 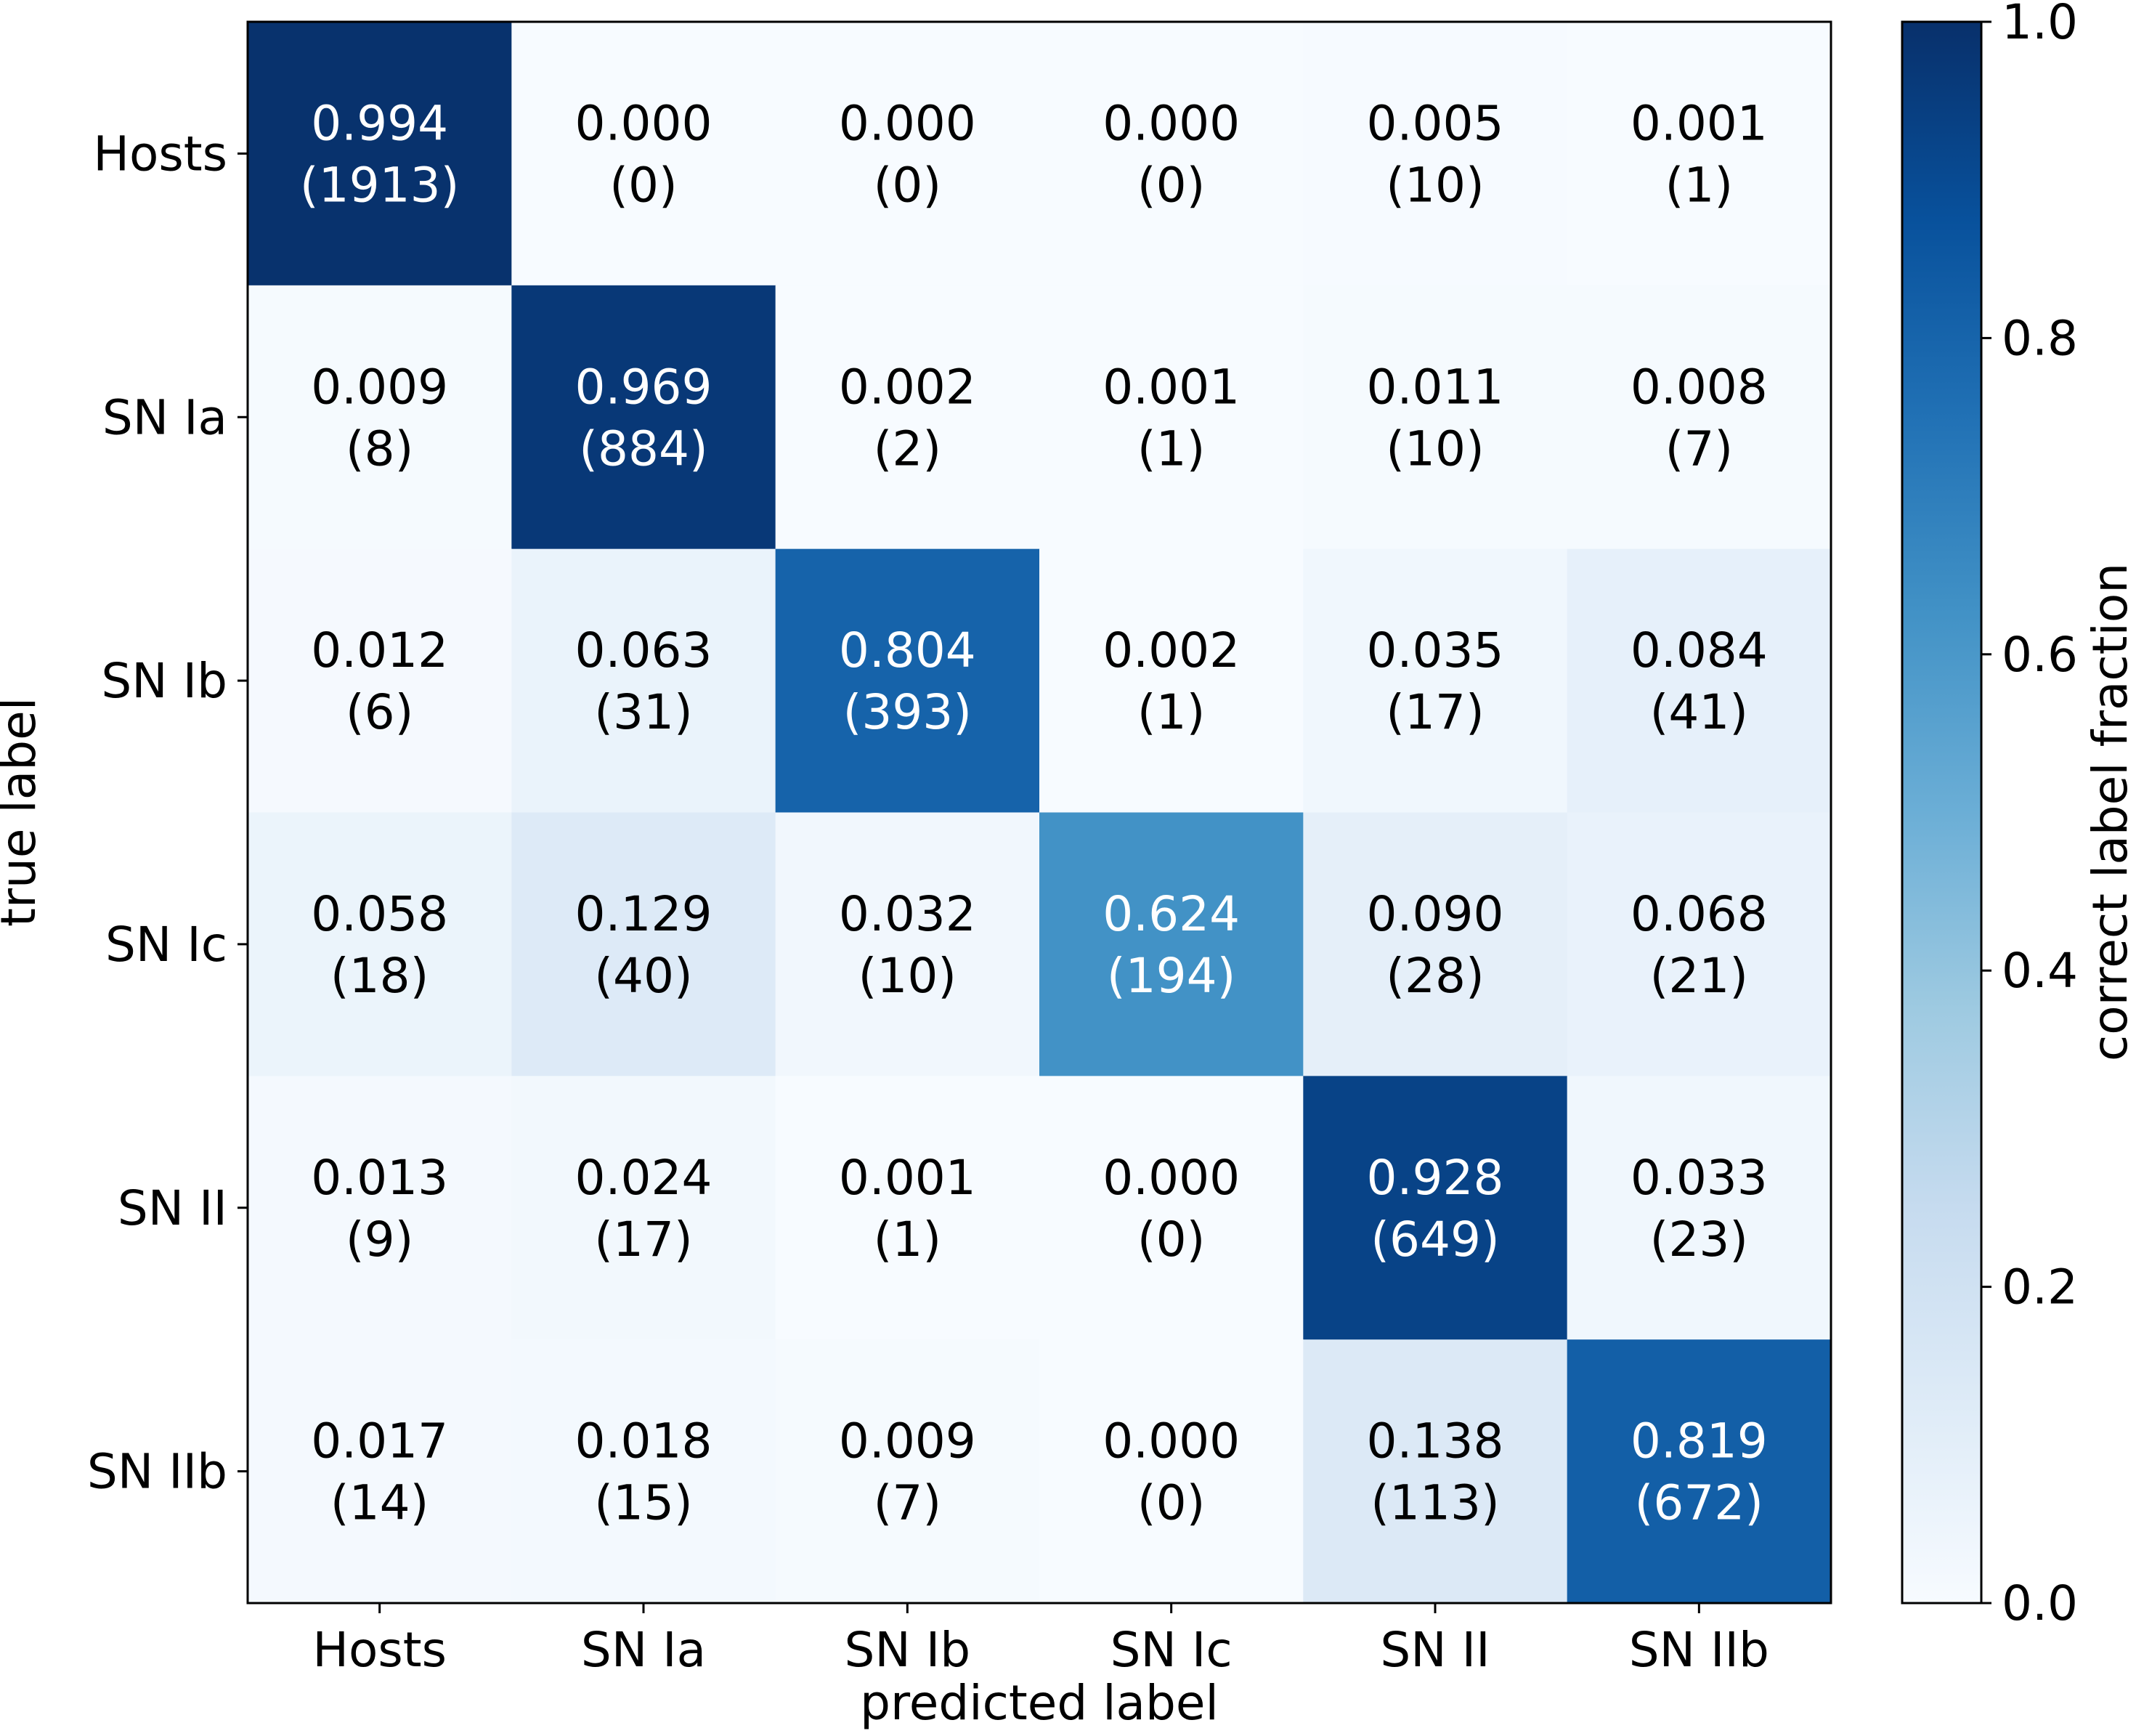 What do you see at coordinates (908, 448) in the screenshot?
I see `cell-count-label: (2)` at bounding box center [908, 448].